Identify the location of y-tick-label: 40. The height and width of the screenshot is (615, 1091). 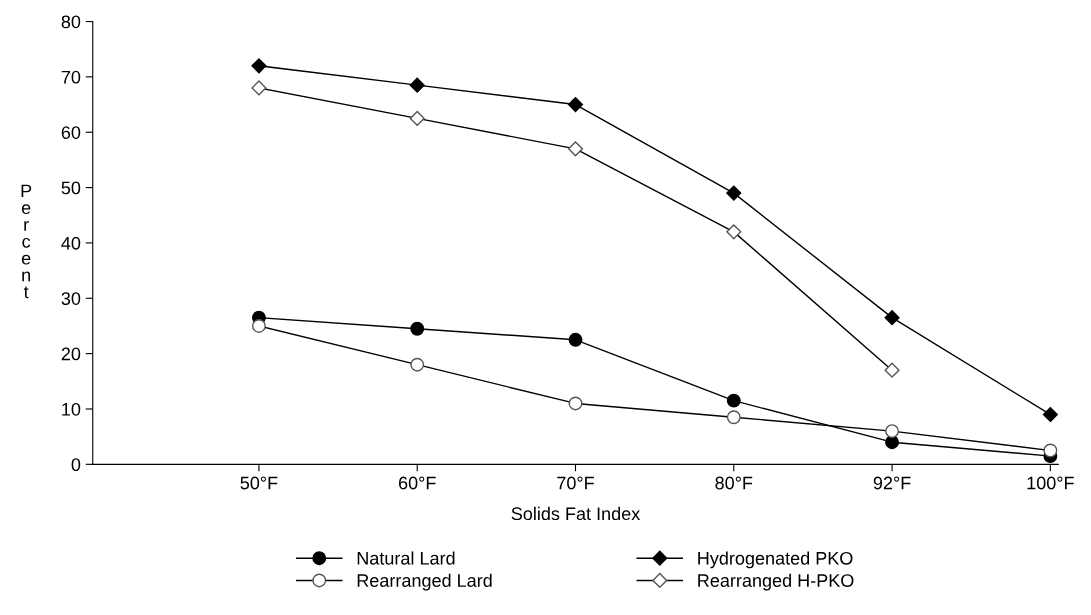
(71, 243).